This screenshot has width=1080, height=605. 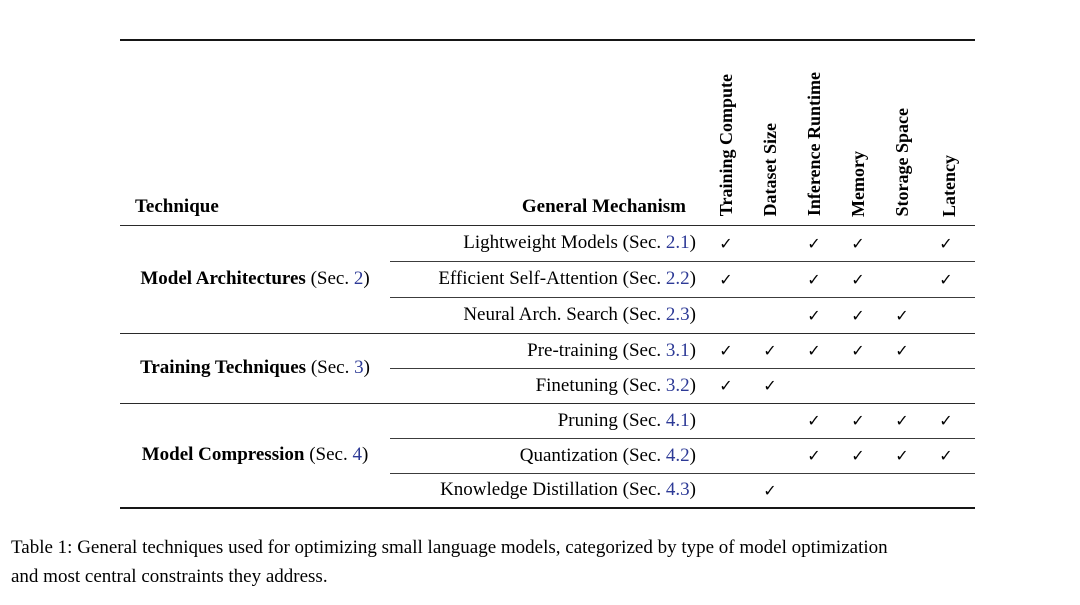 I want to click on rotated-header-label: Latency, so click(x=949, y=185).